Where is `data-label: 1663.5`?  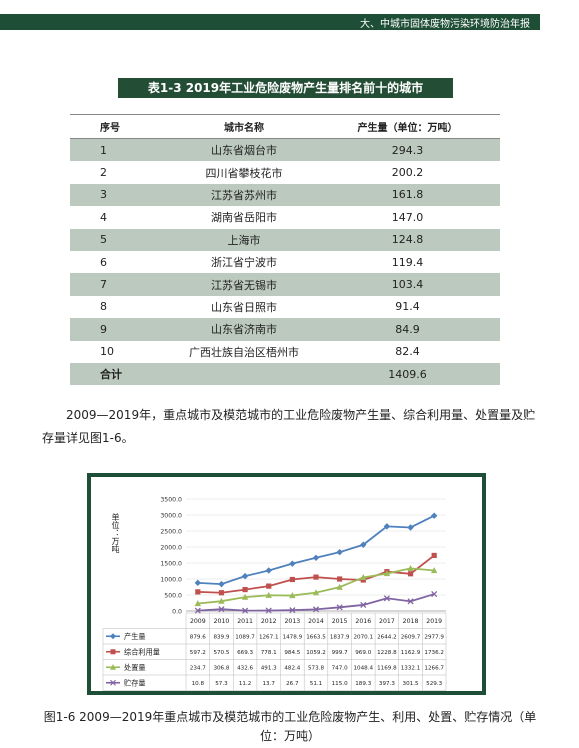 data-label: 1663.5 is located at coordinates (316, 638).